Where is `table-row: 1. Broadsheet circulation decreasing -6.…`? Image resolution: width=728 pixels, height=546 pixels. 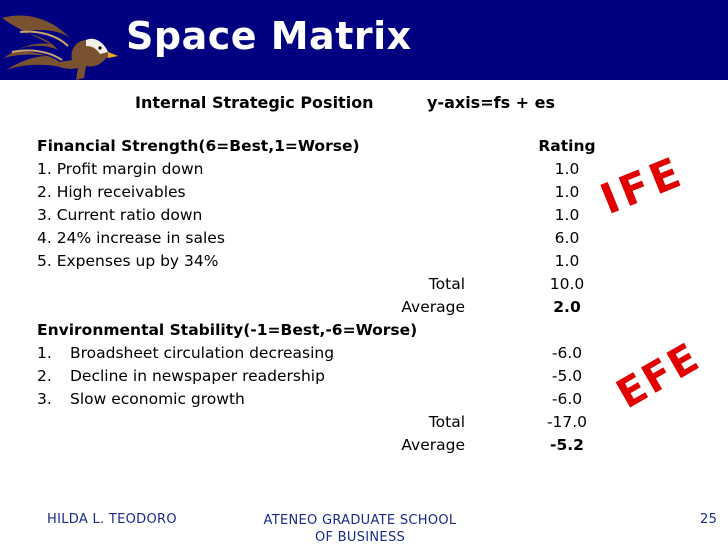
table-row: 1. Broadsheet circulation decreasing -6.… is located at coordinates (327, 353).